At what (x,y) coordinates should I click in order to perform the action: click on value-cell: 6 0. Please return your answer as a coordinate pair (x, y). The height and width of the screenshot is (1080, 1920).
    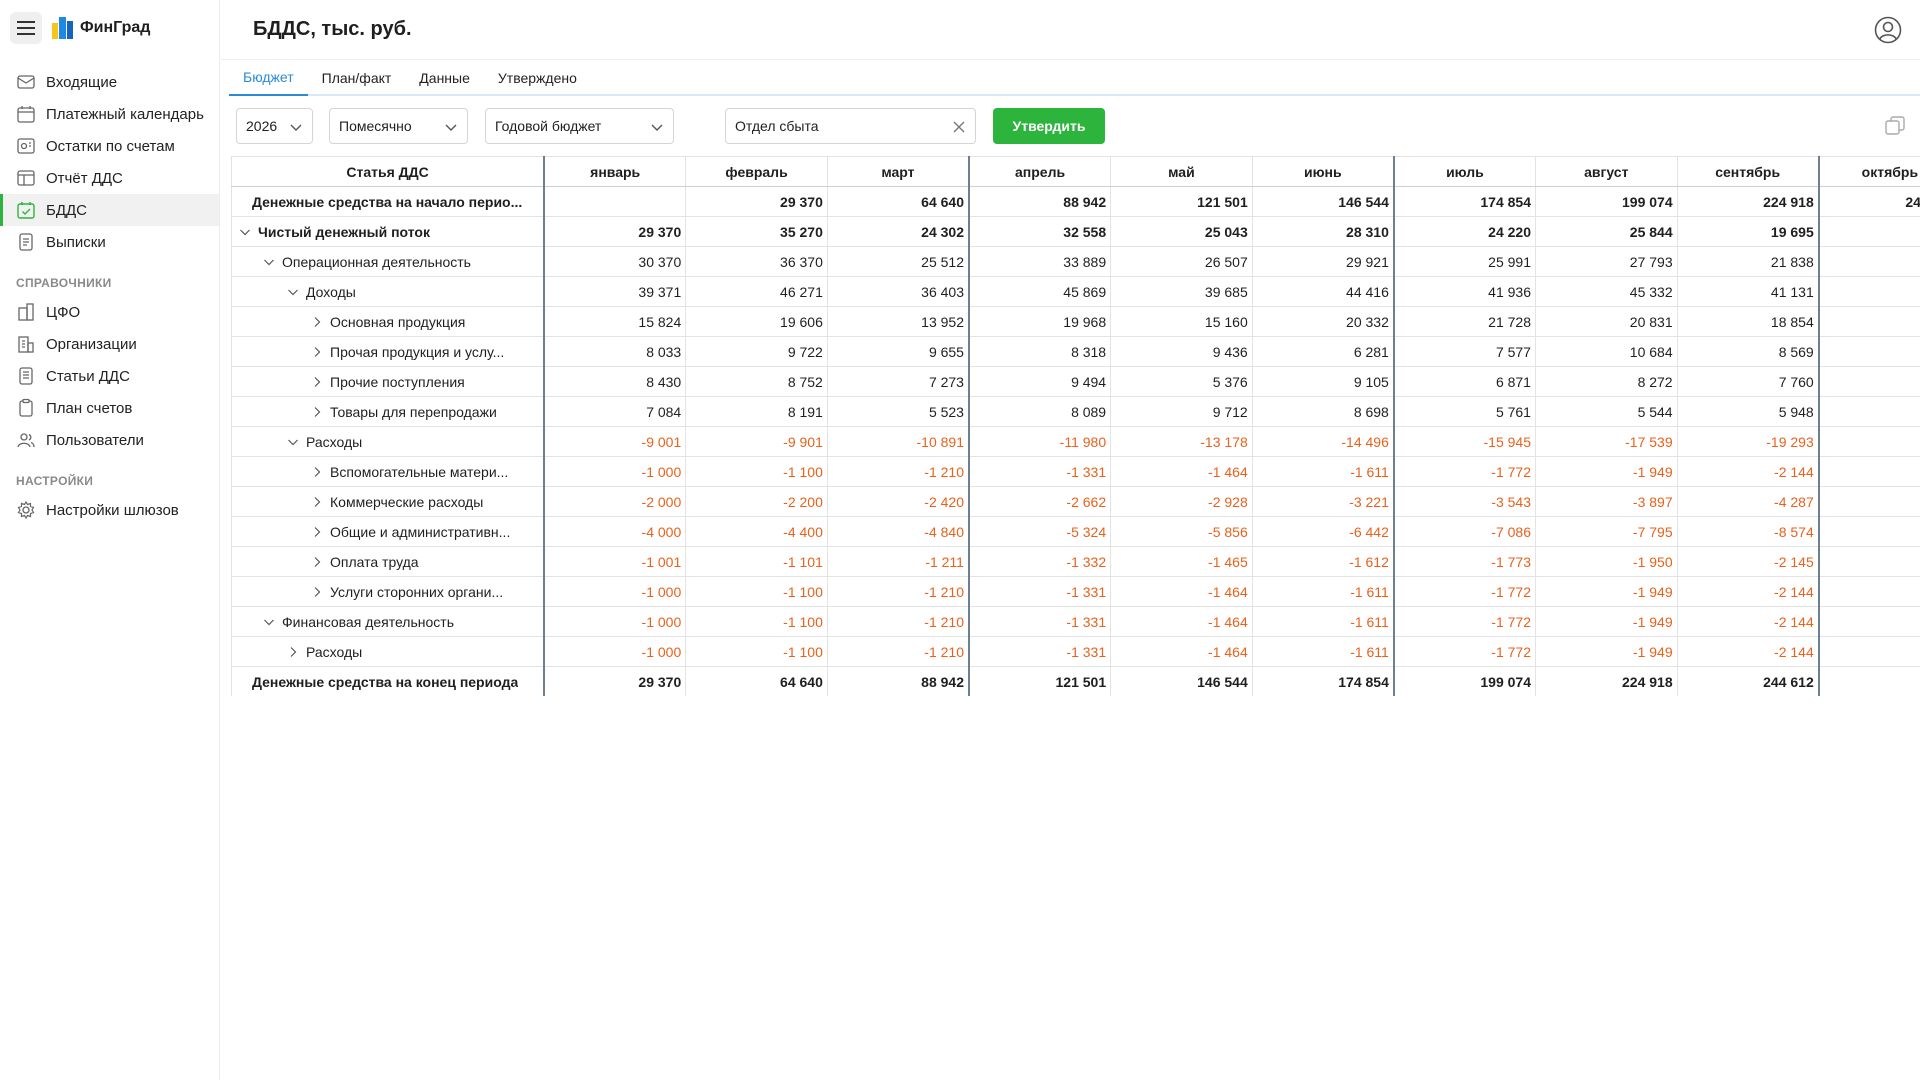
    Looking at the image, I should click on (1869, 411).